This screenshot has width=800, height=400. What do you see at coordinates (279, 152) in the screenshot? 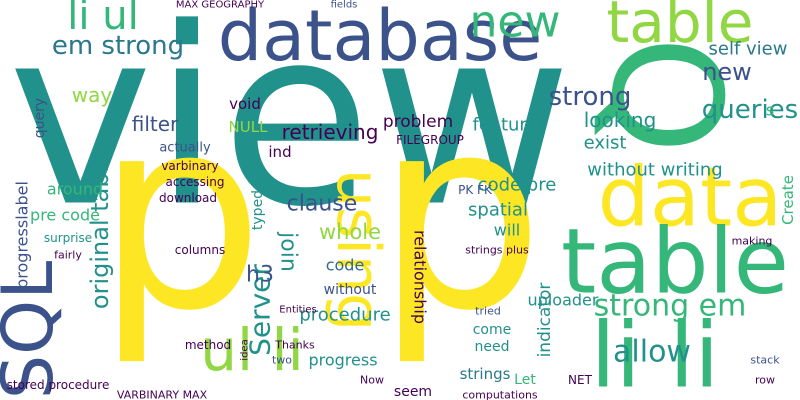
I see `word: ind` at bounding box center [279, 152].